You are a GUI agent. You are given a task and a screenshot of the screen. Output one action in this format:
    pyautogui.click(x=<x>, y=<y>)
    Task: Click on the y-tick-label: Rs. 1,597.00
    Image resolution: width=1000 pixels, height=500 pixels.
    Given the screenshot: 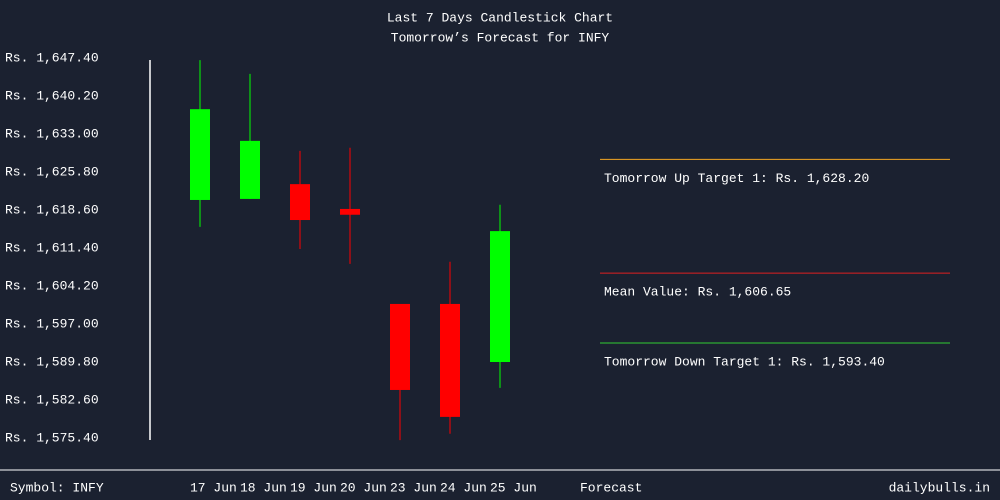 What is the action you would take?
    pyautogui.click(x=52, y=323)
    